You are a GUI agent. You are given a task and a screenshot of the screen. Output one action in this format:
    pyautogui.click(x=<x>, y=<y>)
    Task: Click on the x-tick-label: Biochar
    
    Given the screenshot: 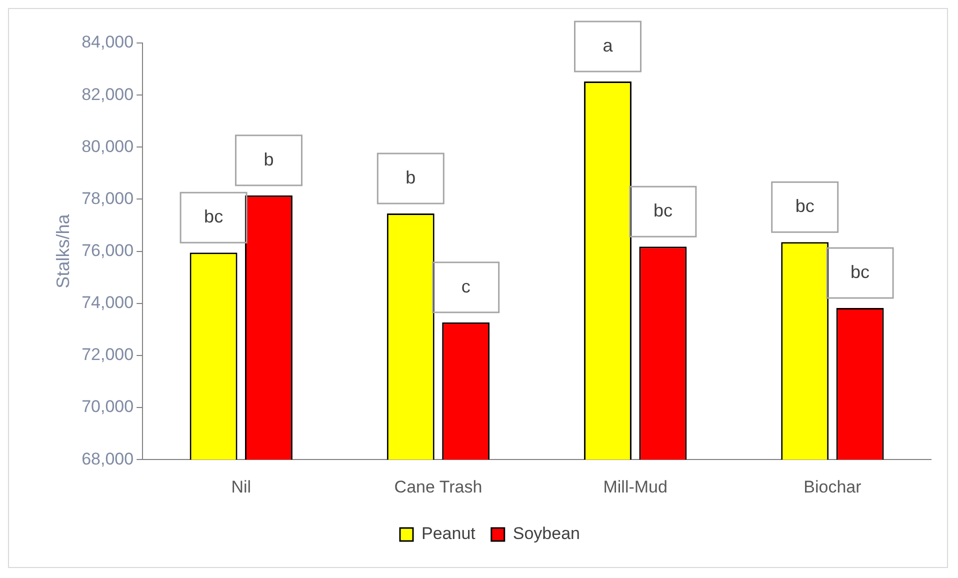 What is the action you would take?
    pyautogui.click(x=833, y=486)
    